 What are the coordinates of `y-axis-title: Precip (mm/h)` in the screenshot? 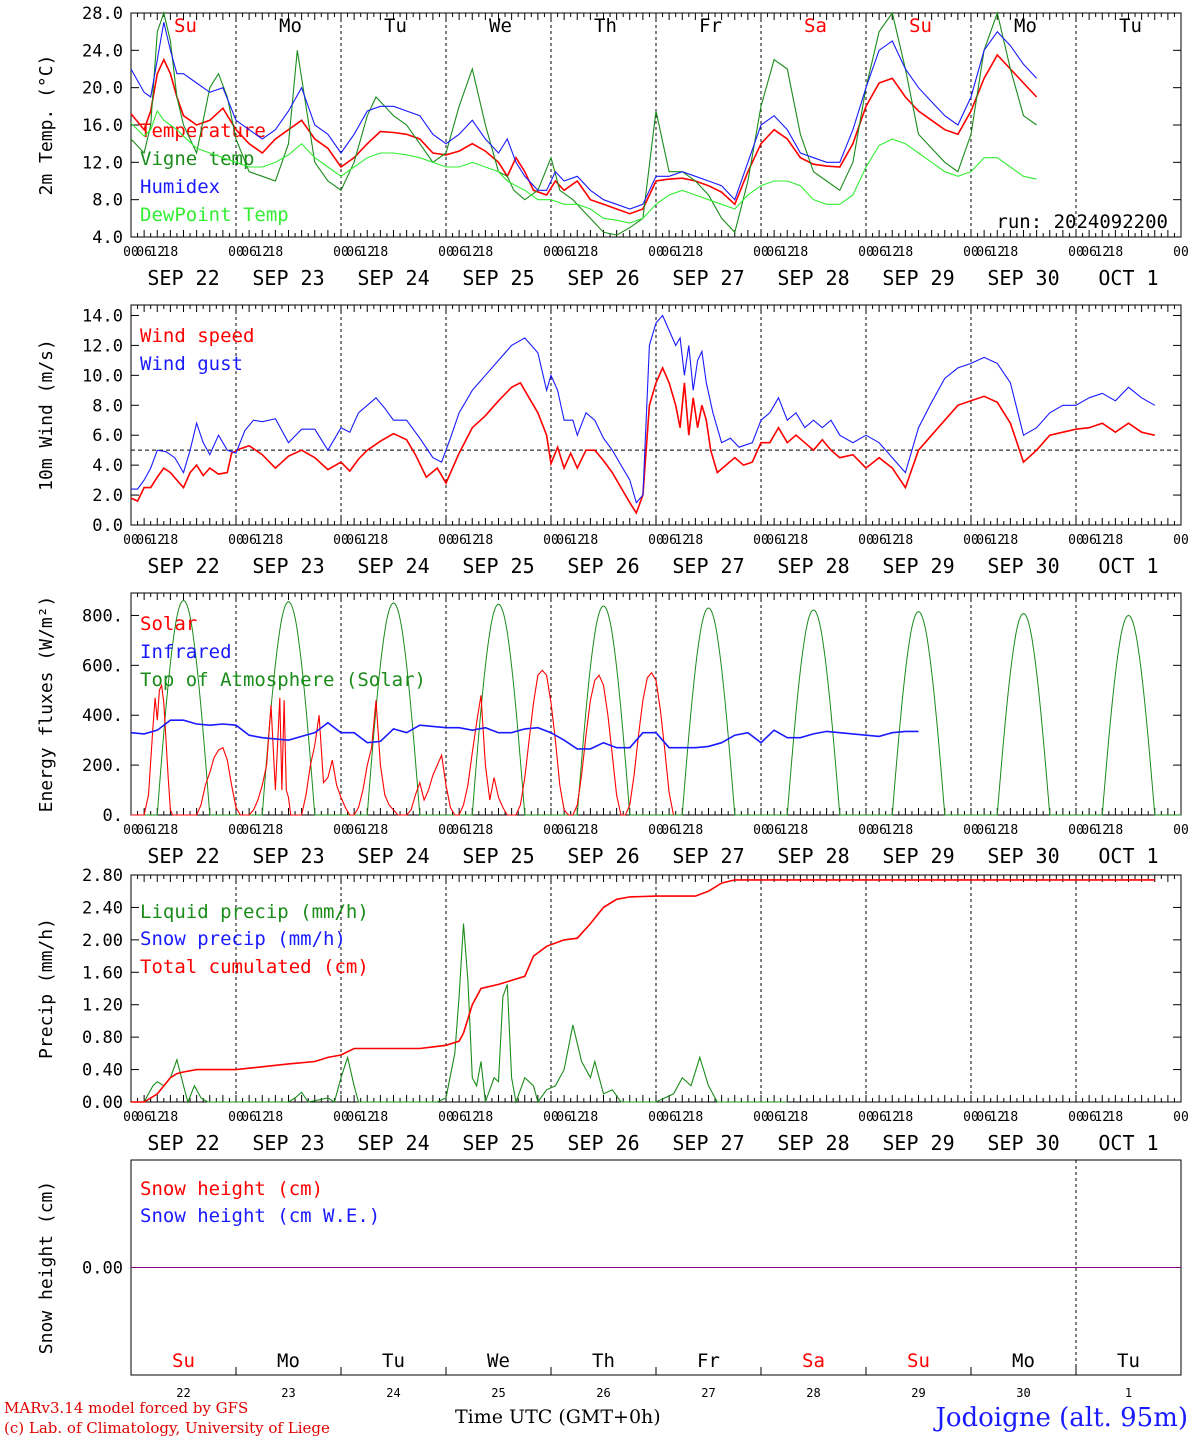 It's located at (46, 988).